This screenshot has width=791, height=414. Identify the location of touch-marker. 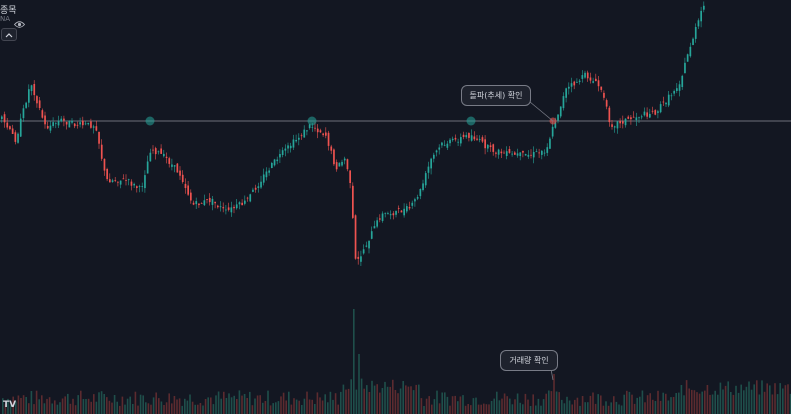
(312, 121).